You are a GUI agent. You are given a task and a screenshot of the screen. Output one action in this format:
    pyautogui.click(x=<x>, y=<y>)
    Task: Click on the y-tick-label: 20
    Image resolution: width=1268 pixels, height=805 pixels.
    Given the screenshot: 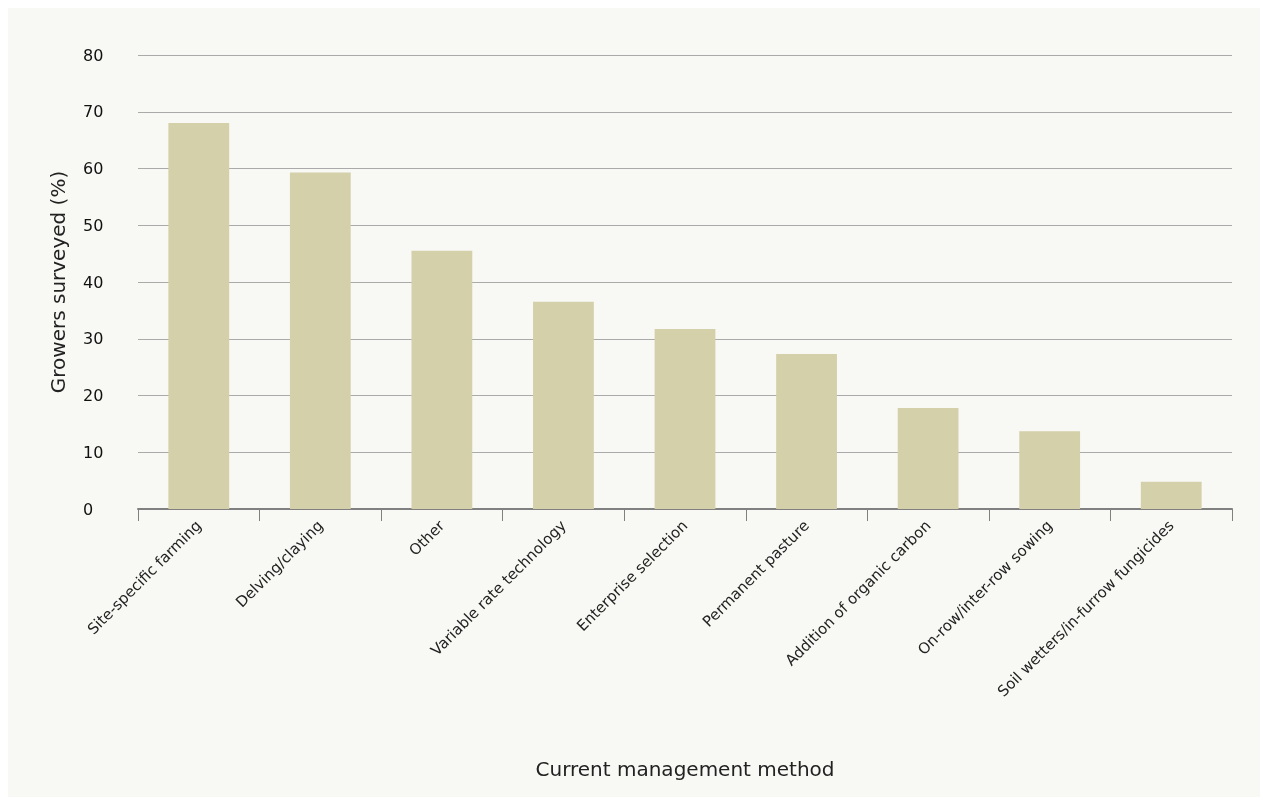 What is the action you would take?
    pyautogui.click(x=93, y=395)
    